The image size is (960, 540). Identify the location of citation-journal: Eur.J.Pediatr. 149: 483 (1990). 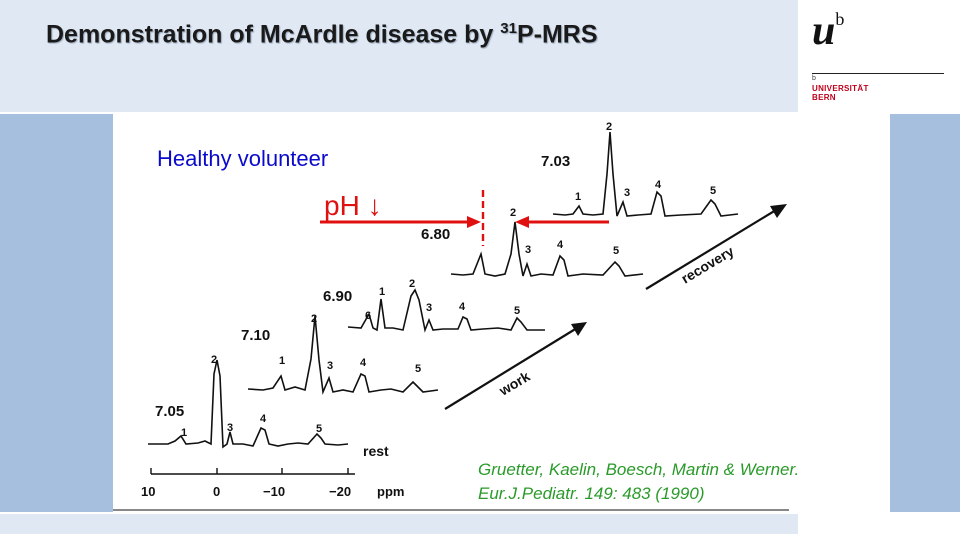
(591, 493).